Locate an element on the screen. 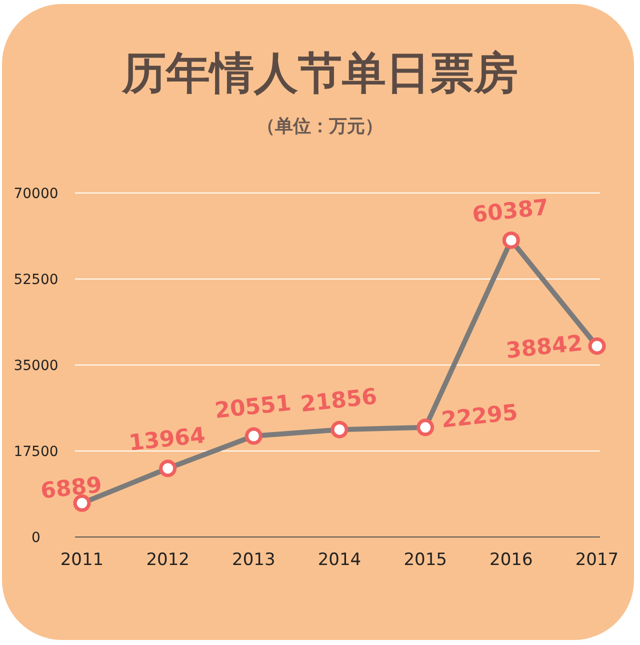 Image resolution: width=640 pixels, height=645 pixels. y-tick-label: 52500 is located at coordinates (36, 280).